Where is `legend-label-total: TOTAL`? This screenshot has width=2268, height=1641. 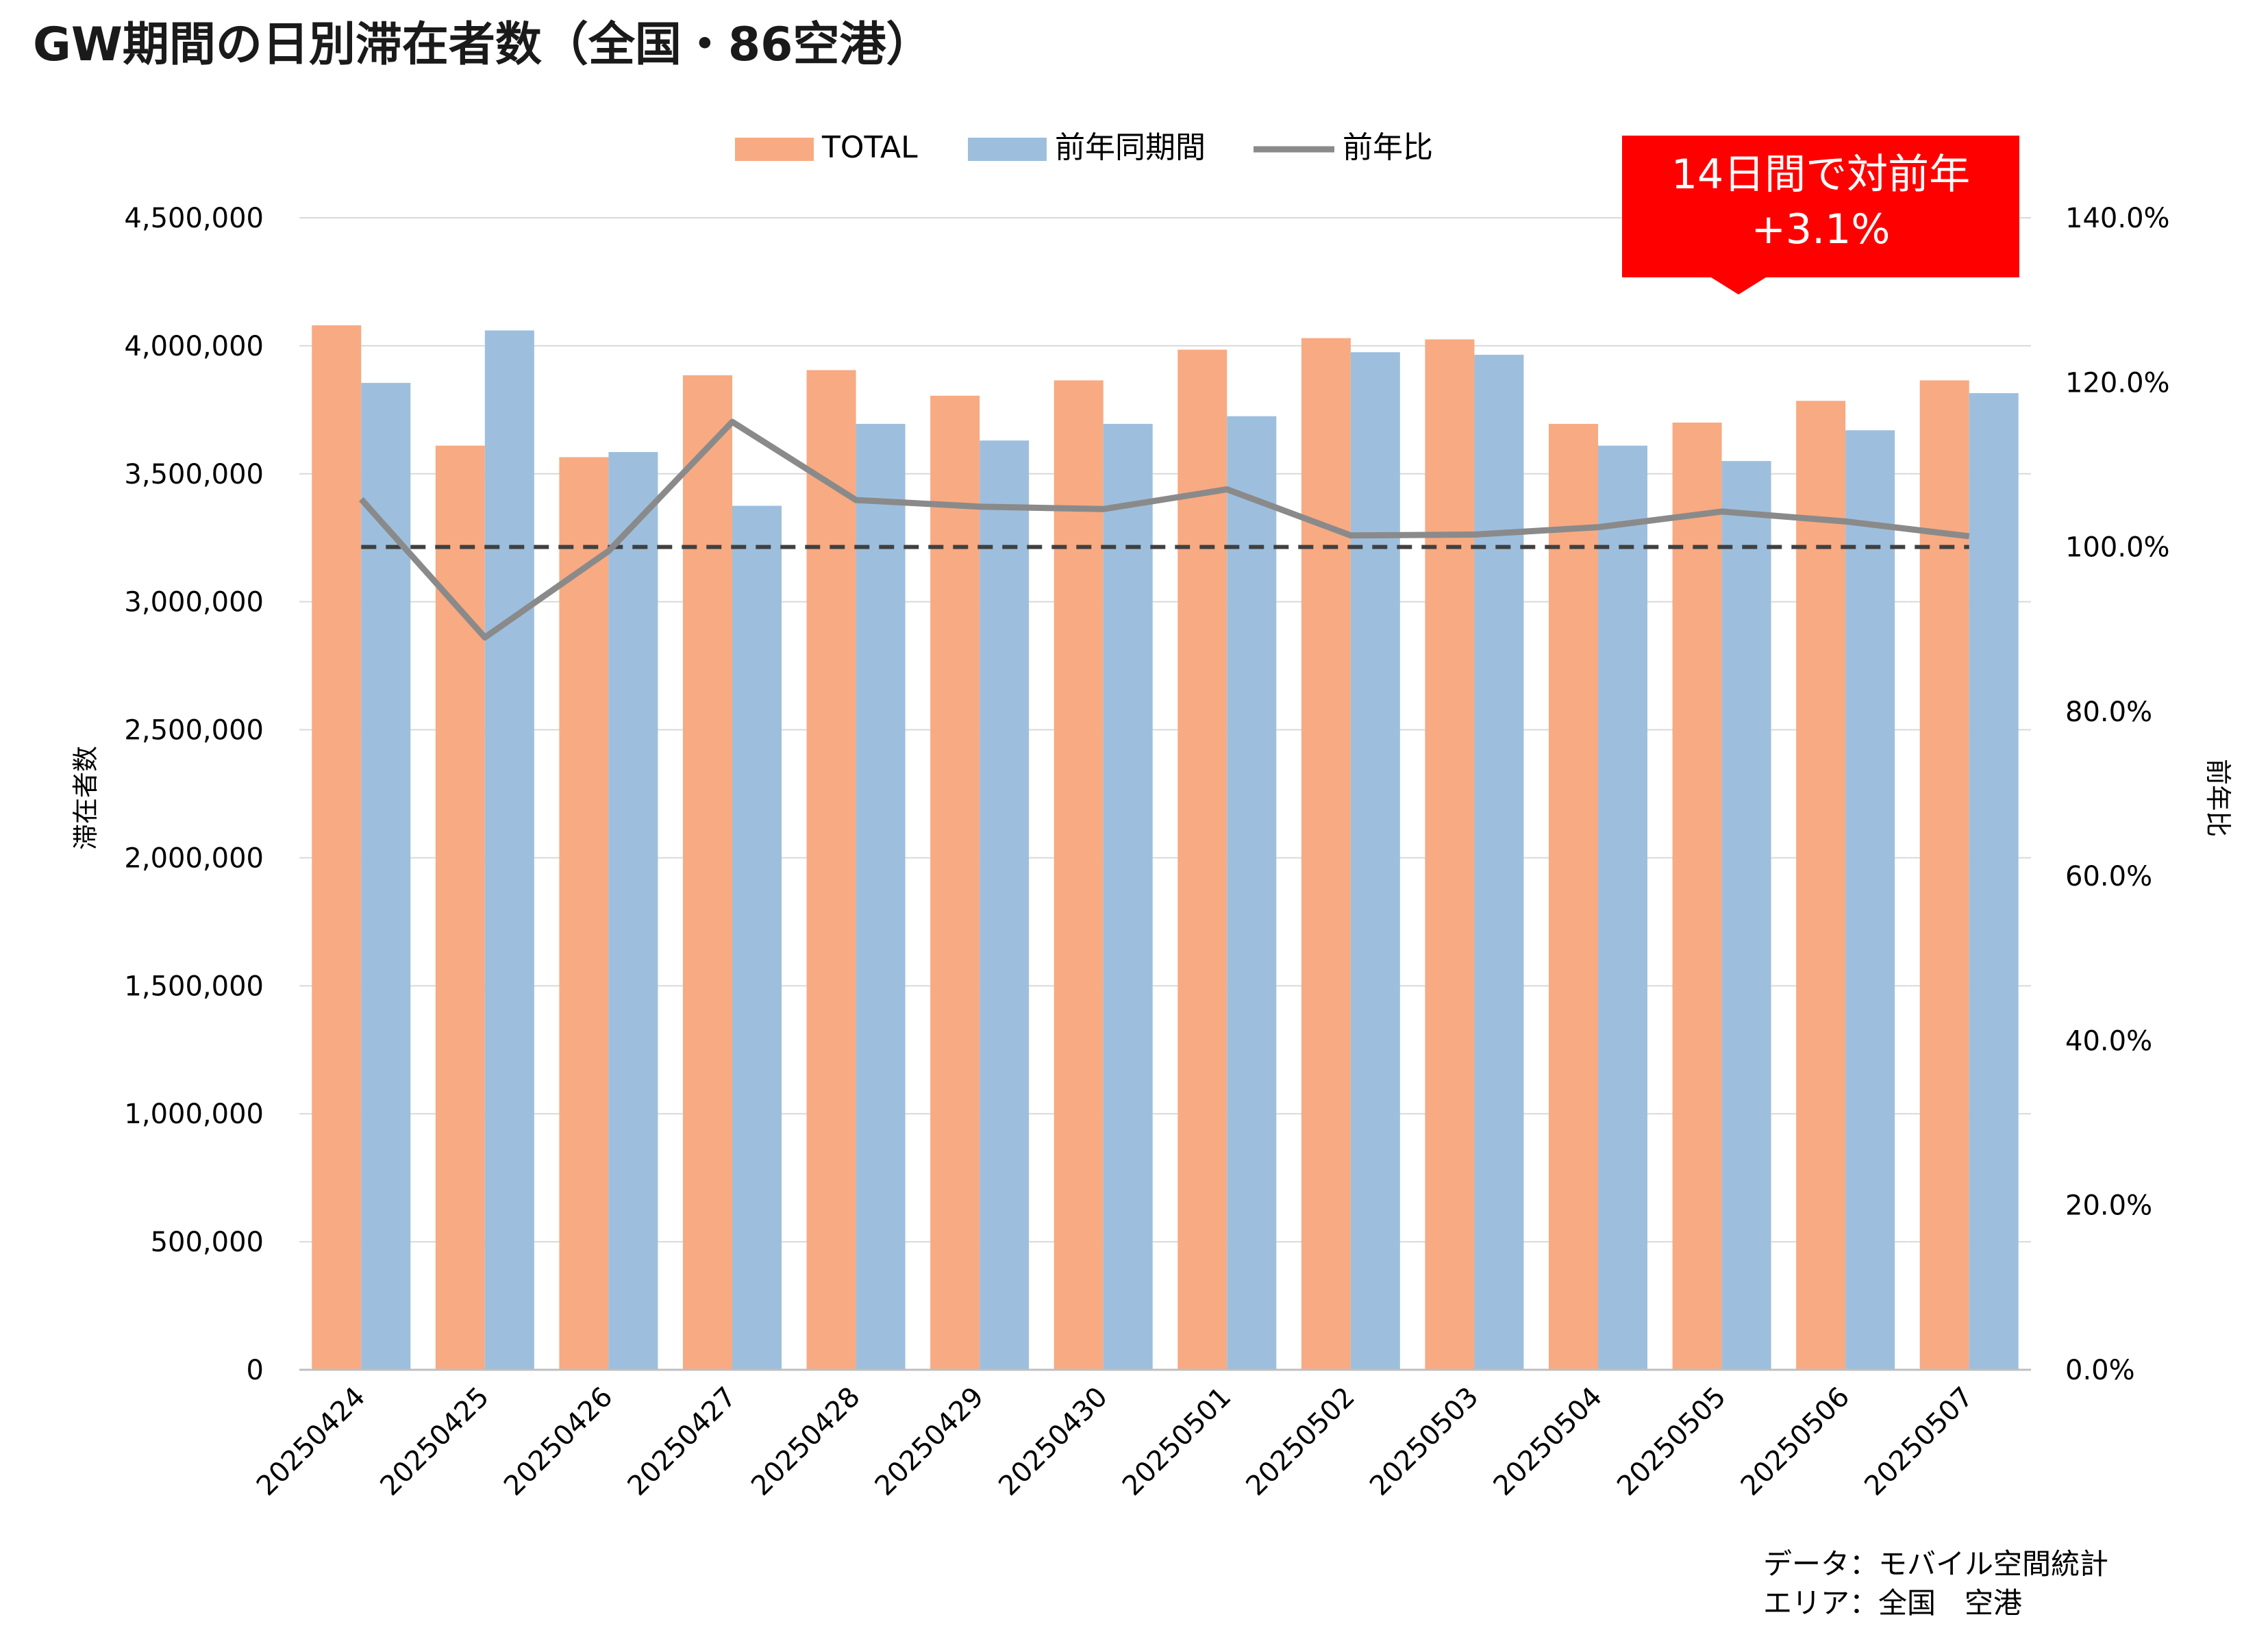 legend-label-total: TOTAL is located at coordinates (869, 147).